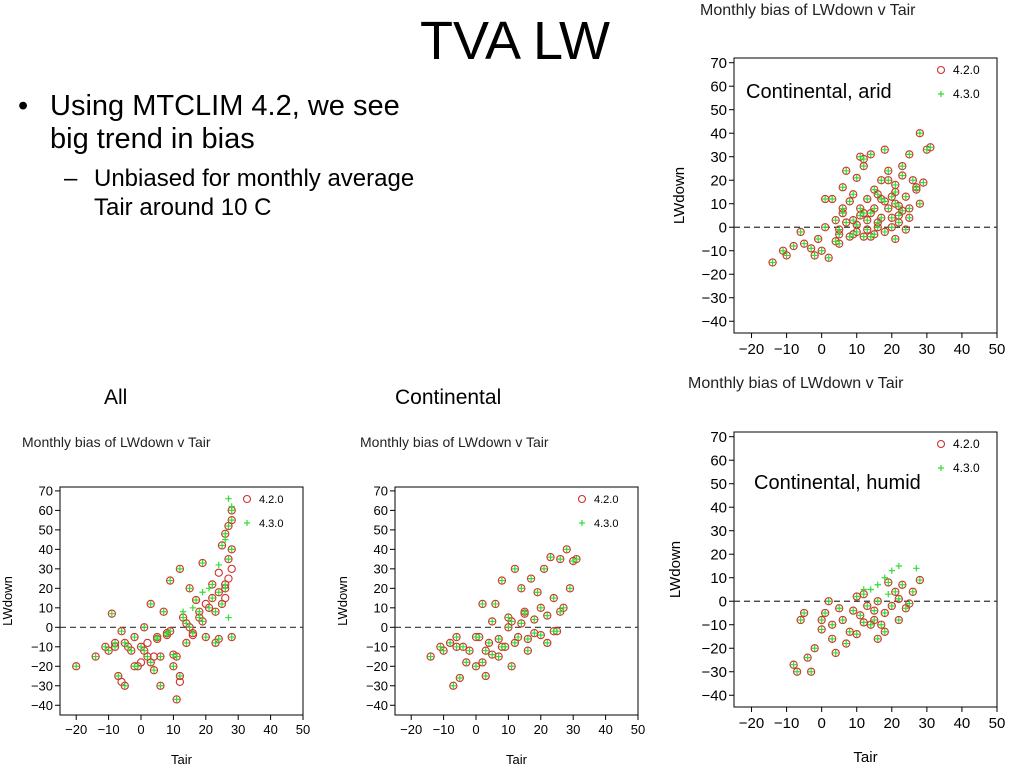 This screenshot has height=768, width=1024. Describe the element at coordinates (42, 685) in the screenshot. I see `y-tick-label: −30` at that location.